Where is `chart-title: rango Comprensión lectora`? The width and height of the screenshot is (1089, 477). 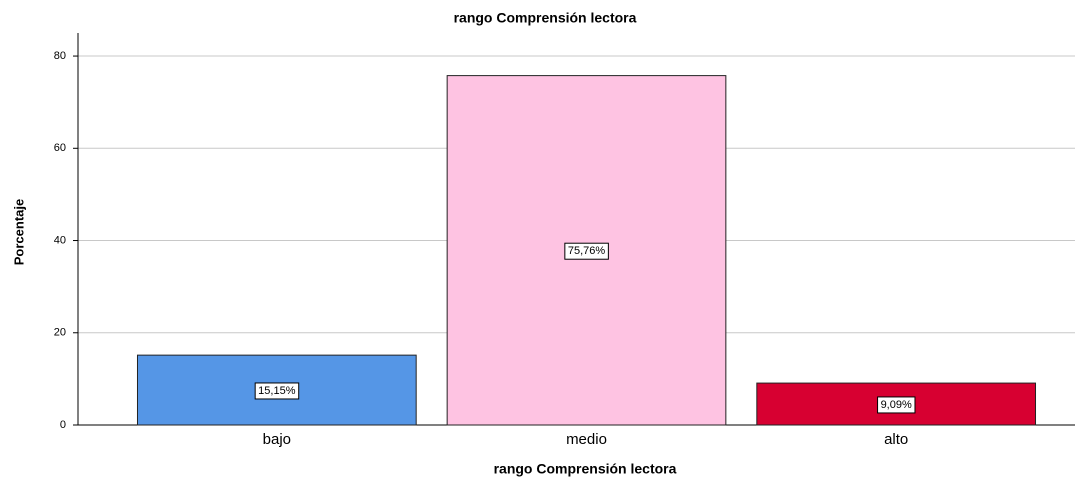
chart-title: rango Comprensión lectora is located at coordinates (545, 18).